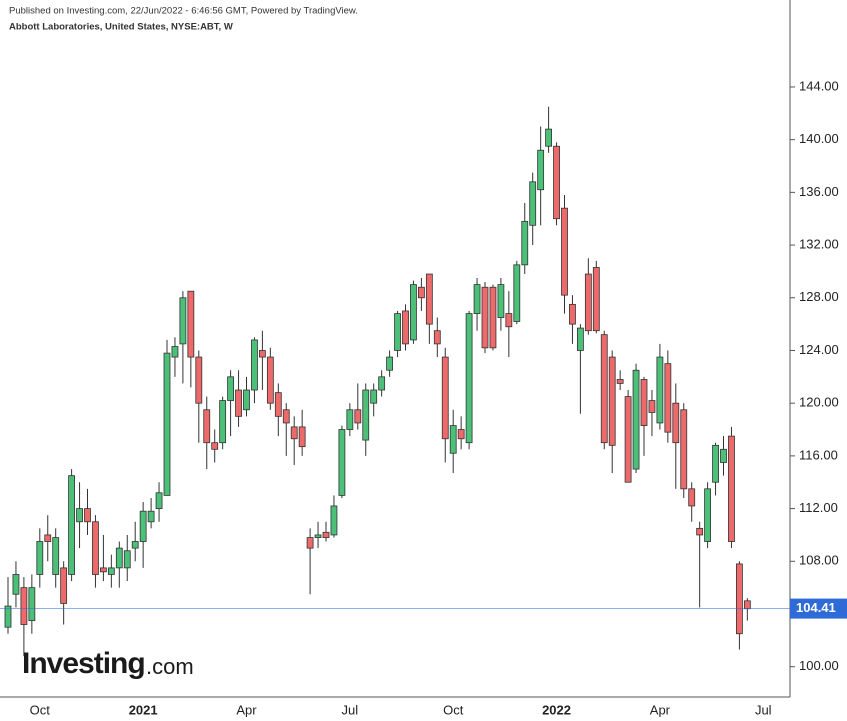 This screenshot has width=847, height=721. What do you see at coordinates (818, 608) in the screenshot?
I see `last-price-box` at bounding box center [818, 608].